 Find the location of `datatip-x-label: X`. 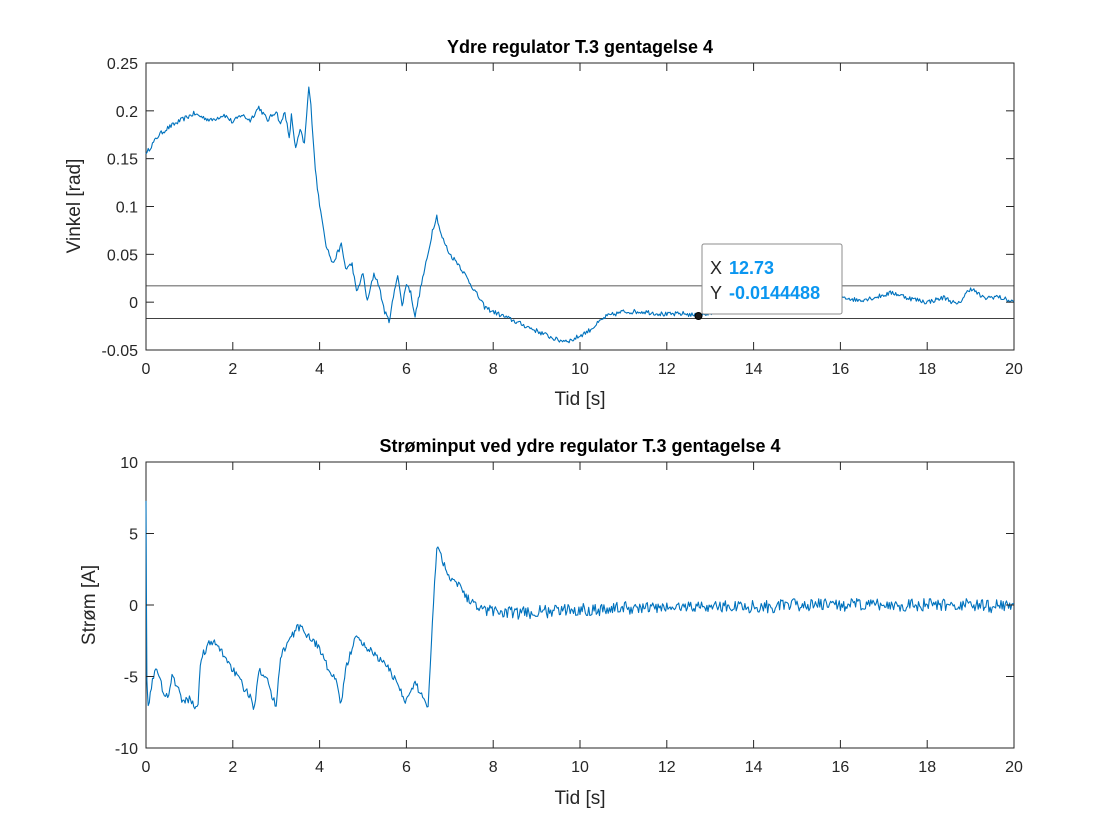

datatip-x-label: X is located at coordinates (716, 268).